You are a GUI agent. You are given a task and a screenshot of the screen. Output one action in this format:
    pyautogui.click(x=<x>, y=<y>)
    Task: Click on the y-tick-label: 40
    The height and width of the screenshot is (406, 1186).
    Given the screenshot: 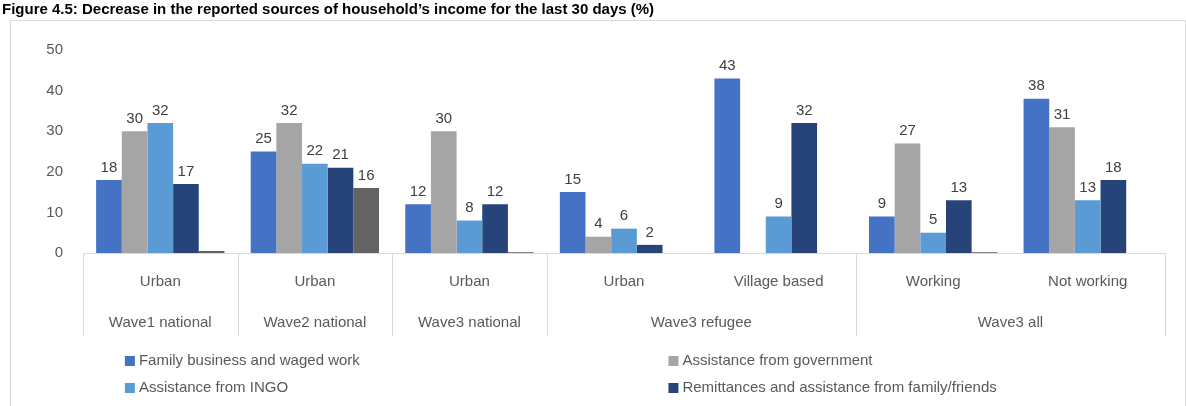 What is the action you would take?
    pyautogui.click(x=54, y=89)
    